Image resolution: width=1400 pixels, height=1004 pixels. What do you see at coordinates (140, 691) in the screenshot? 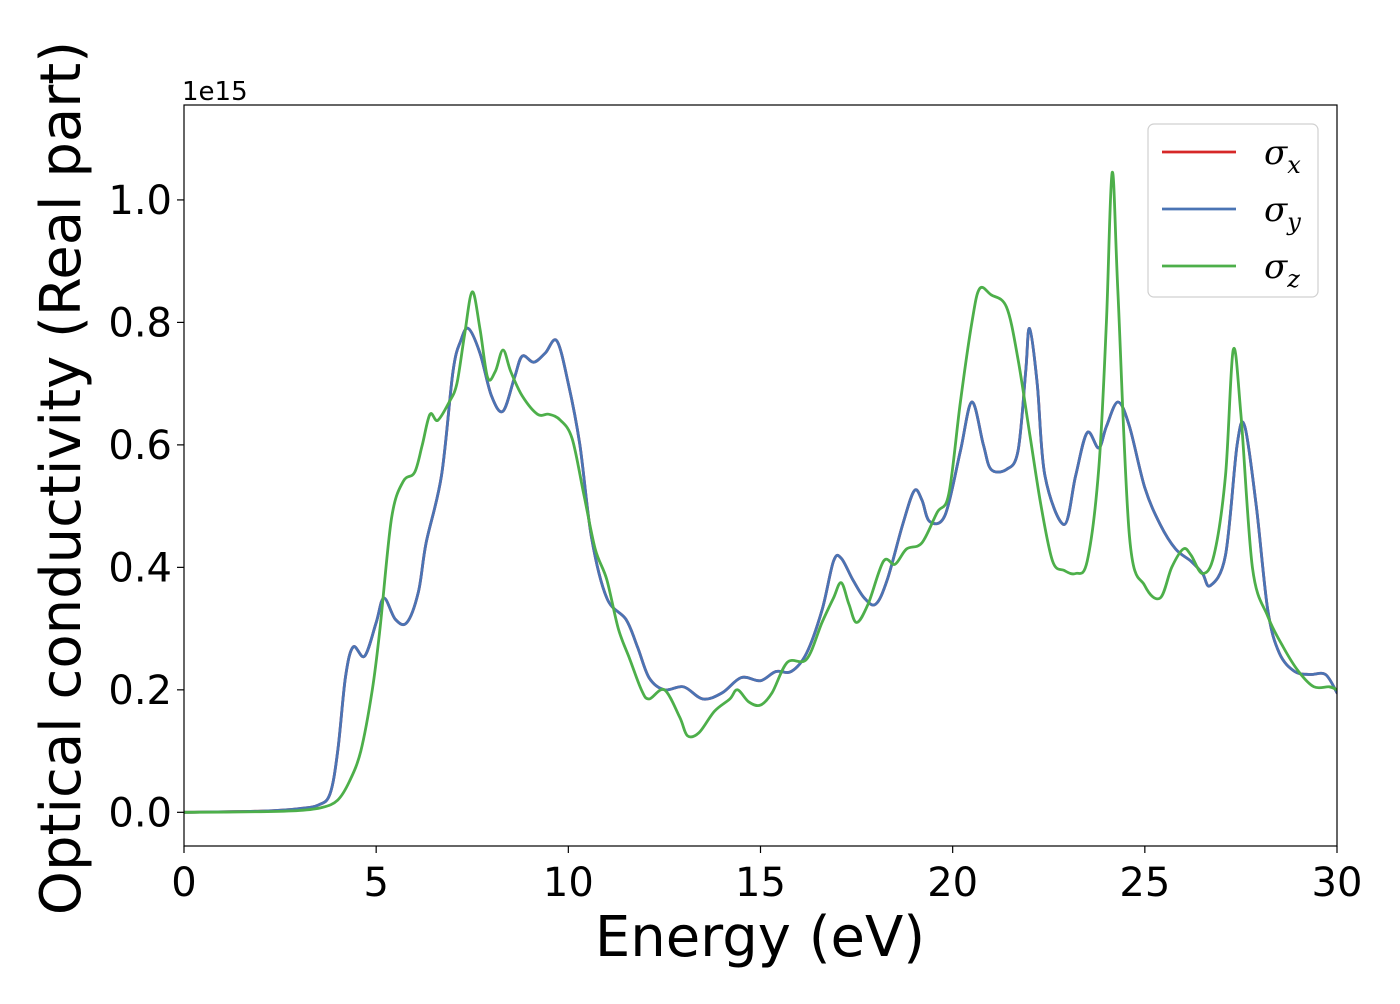
I see `y-tick-label: 0.2` at bounding box center [140, 691].